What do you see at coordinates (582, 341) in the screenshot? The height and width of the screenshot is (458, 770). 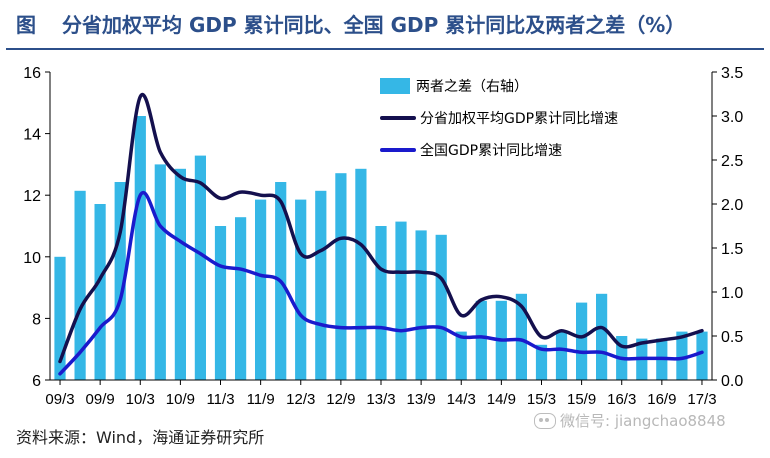 I see `bar-diff-15/9` at bounding box center [582, 341].